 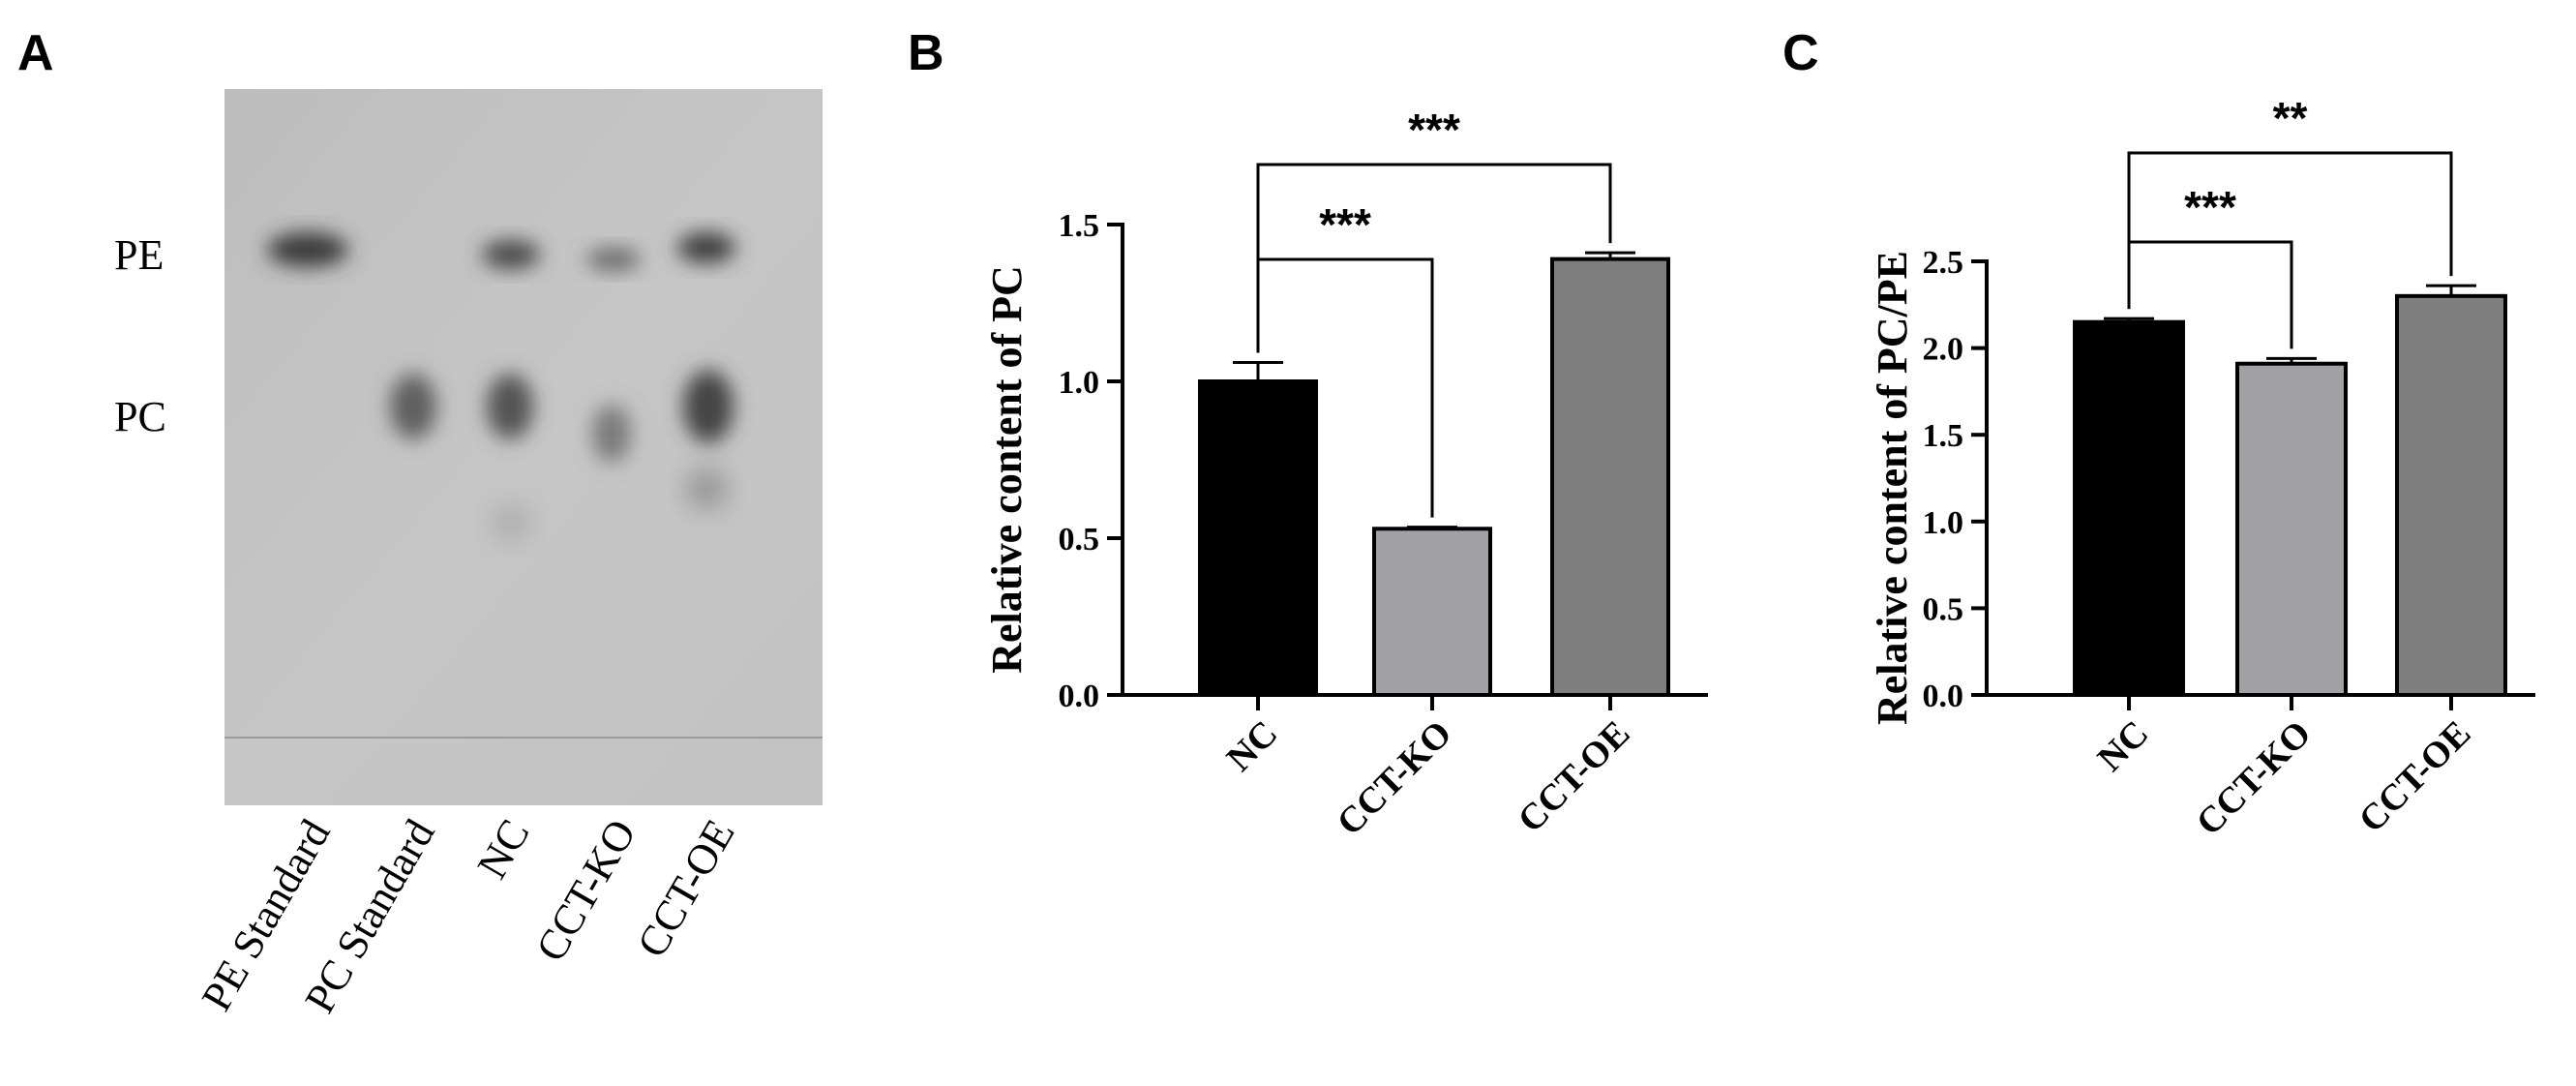 What do you see at coordinates (1943, 350) in the screenshot?
I see `y-tick-label: 2.0` at bounding box center [1943, 350].